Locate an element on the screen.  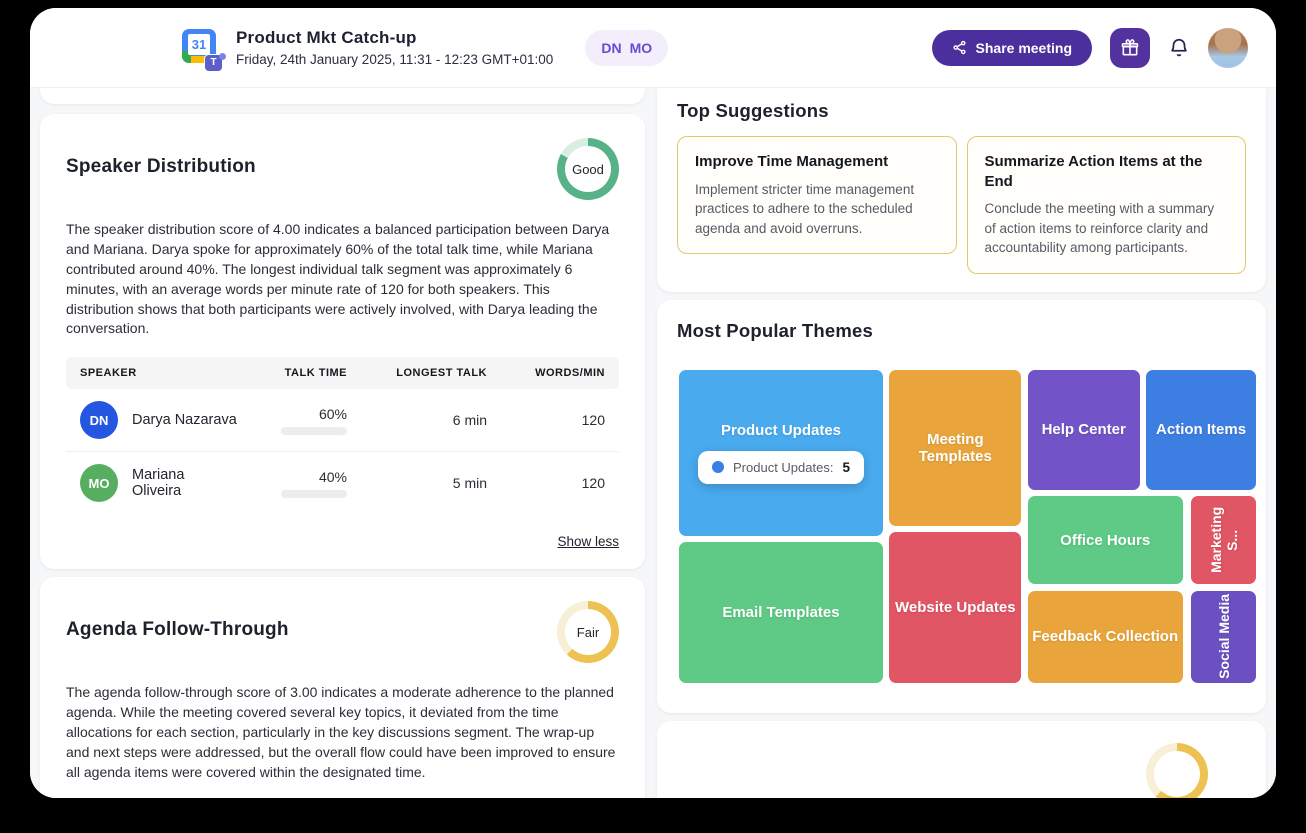
talk-time-value: 40% is located at coordinates (332, 476).